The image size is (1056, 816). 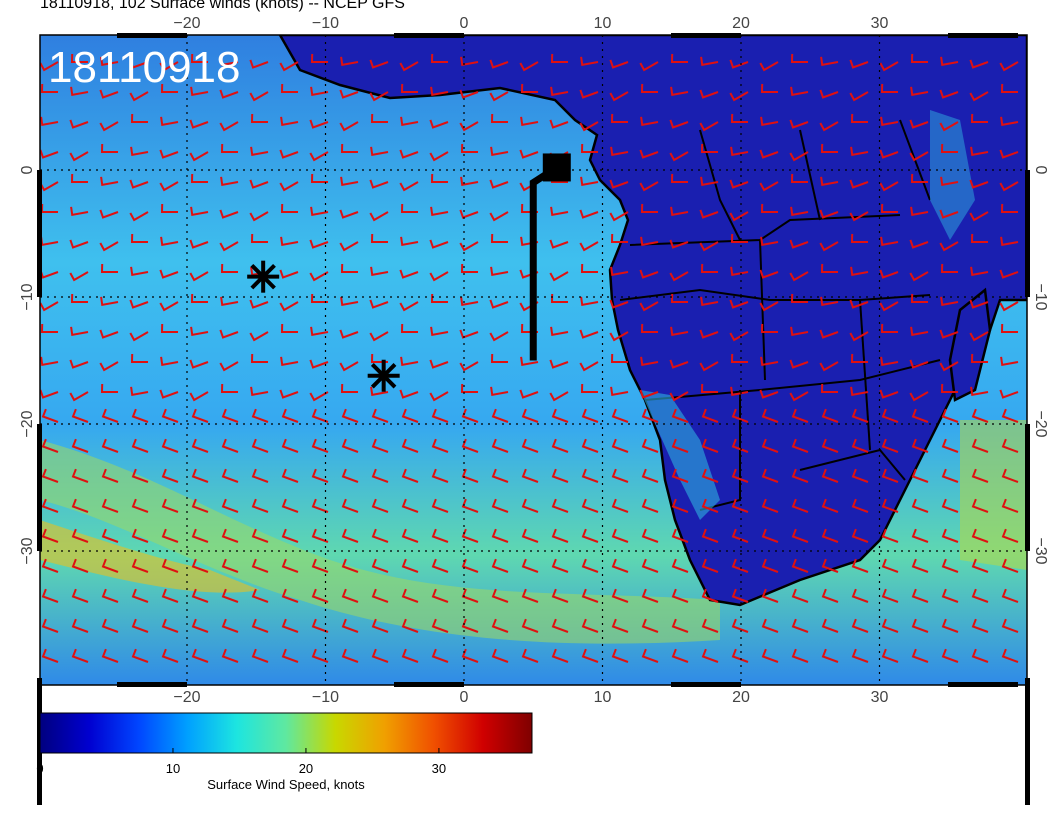 I want to click on lon-tick-label-bottom: 10, so click(x=603, y=697).